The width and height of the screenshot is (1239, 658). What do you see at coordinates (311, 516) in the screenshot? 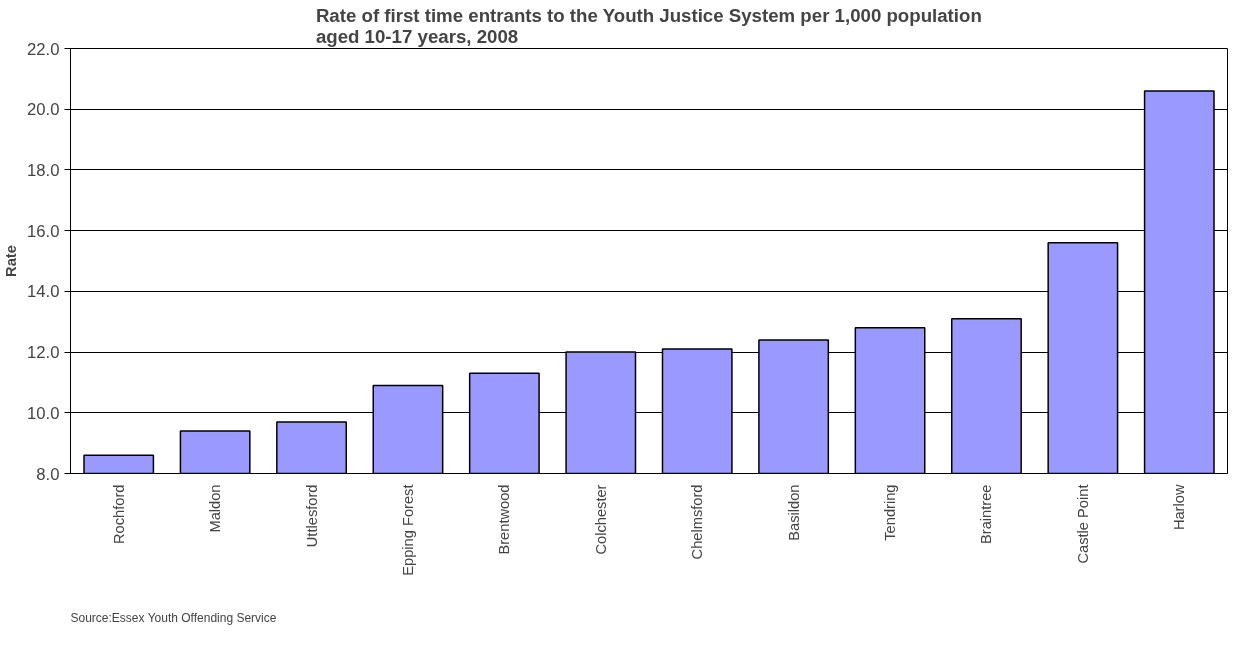
I see `x-tick-label: Uttlesford` at bounding box center [311, 516].